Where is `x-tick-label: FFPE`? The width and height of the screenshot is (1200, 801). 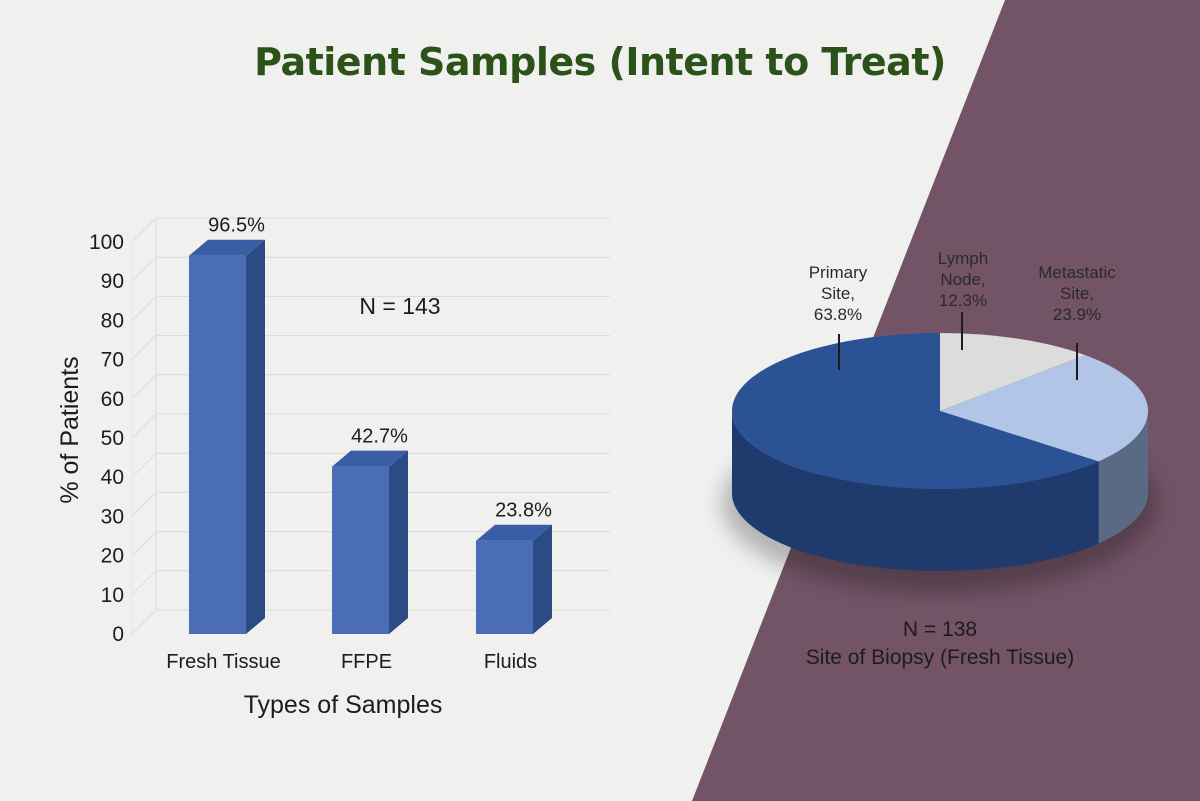
x-tick-label: FFPE is located at coordinates (366, 662).